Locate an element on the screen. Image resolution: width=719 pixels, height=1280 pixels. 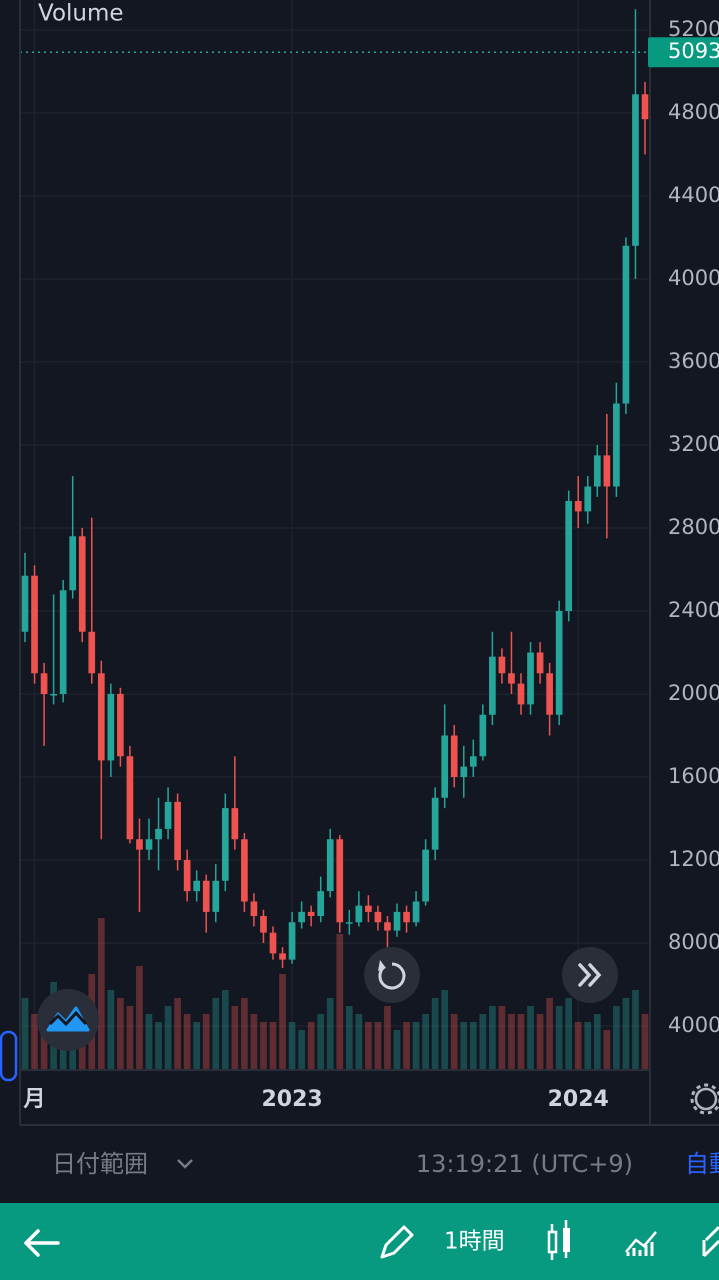
more-button is located at coordinates (710, 1241).